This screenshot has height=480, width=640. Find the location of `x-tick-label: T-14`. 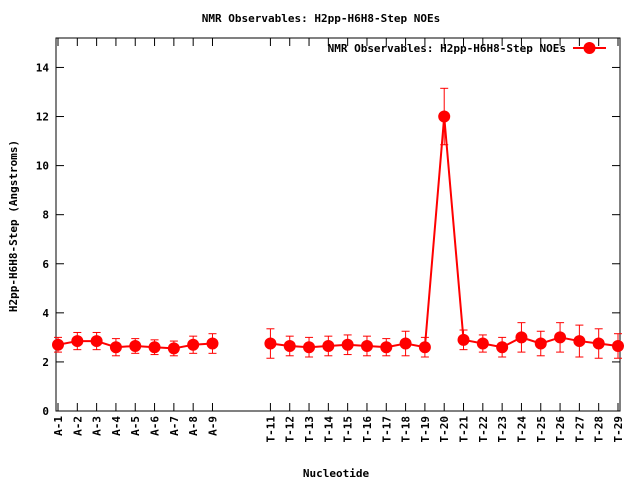

x-tick-label: T-14 is located at coordinates (328, 429).